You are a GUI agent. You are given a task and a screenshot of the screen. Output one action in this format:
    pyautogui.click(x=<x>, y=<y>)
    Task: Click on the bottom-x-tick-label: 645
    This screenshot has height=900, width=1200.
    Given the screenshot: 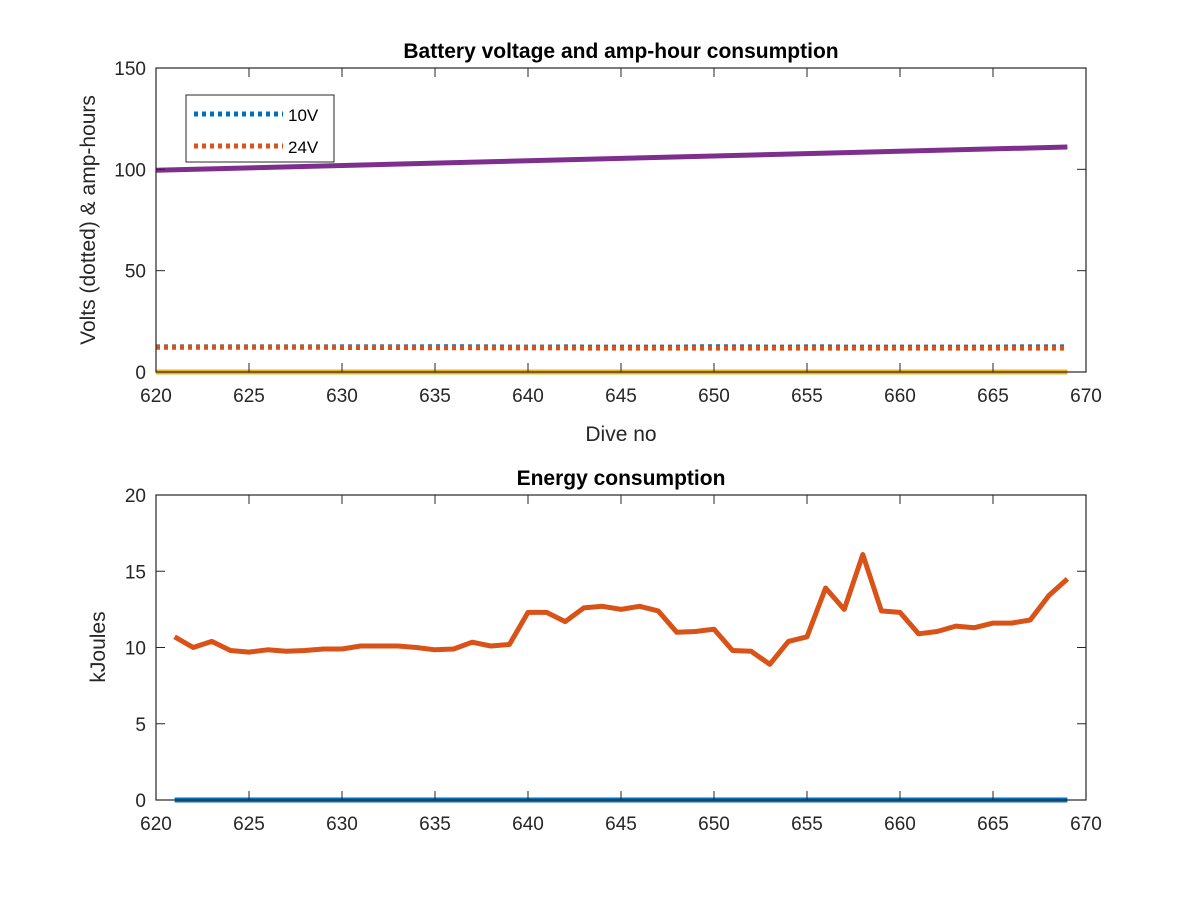 What is the action you would take?
    pyautogui.click(x=621, y=824)
    